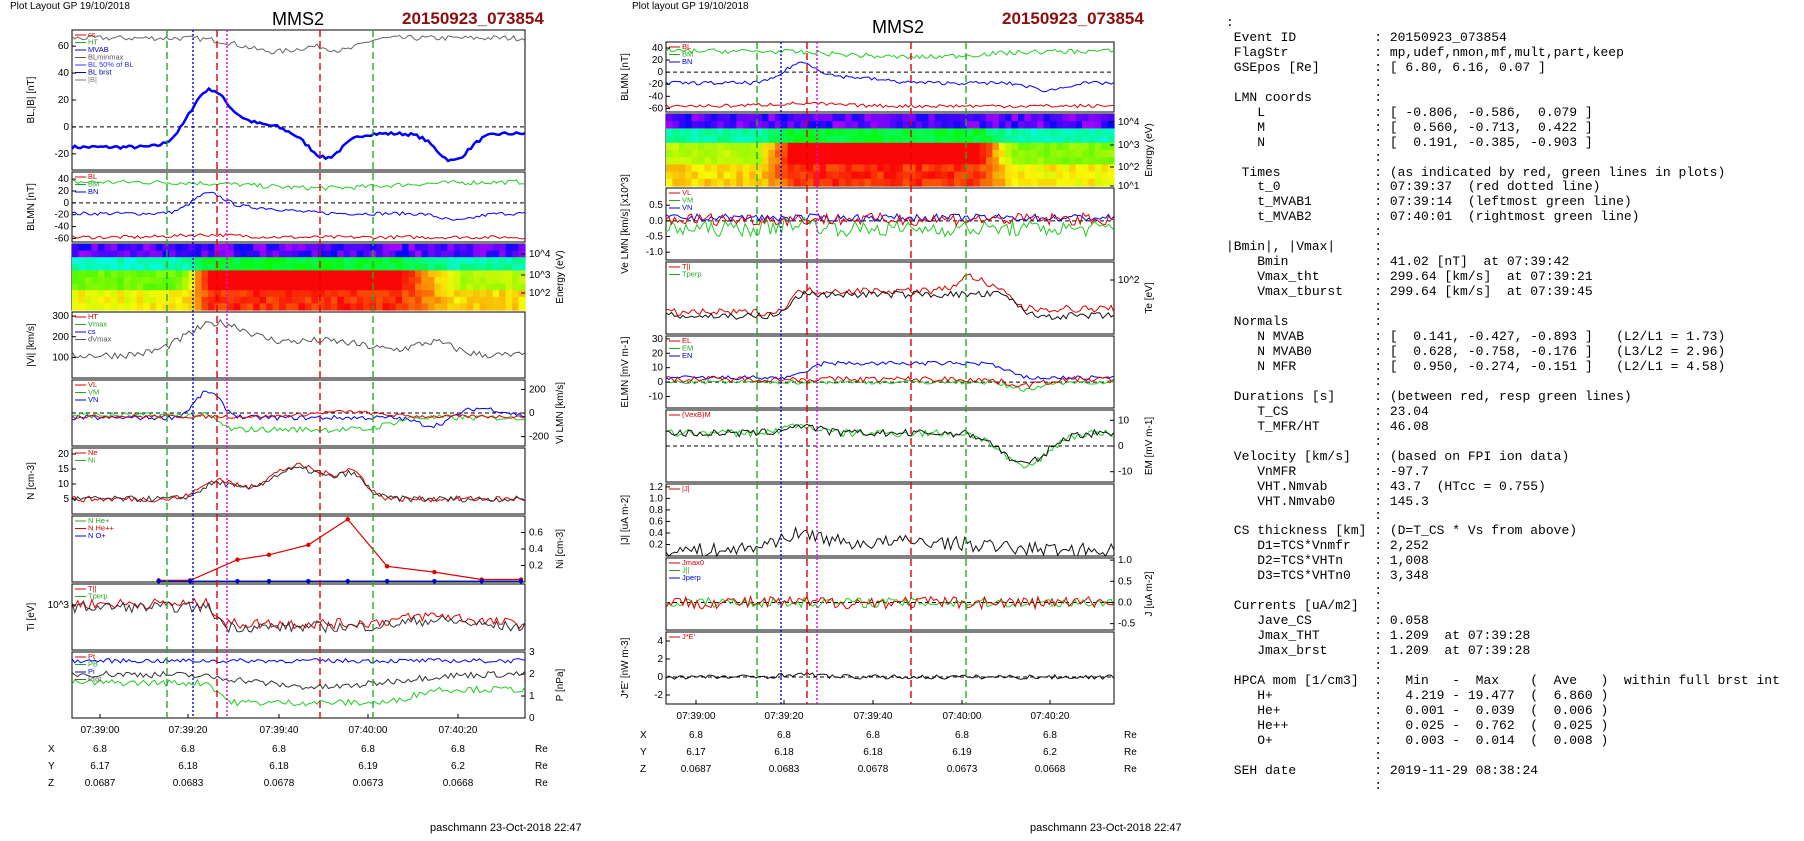  Describe the element at coordinates (643, 769) in the screenshot. I see `position-row-label: Z` at that location.